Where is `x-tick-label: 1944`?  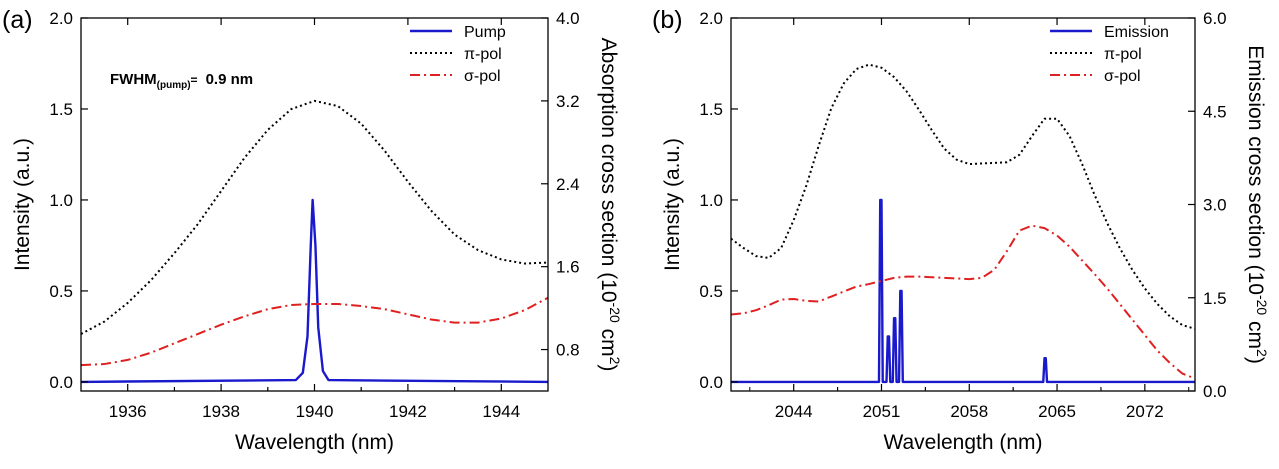 x-tick-label: 1944 is located at coordinates (501, 411).